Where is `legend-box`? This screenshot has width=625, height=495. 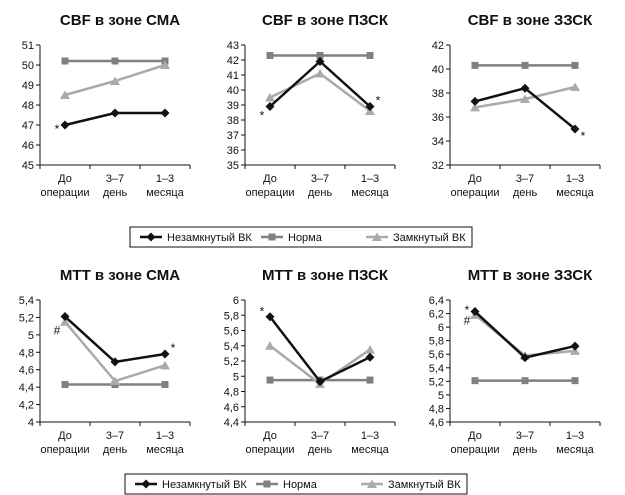
legend-box is located at coordinates (301, 237).